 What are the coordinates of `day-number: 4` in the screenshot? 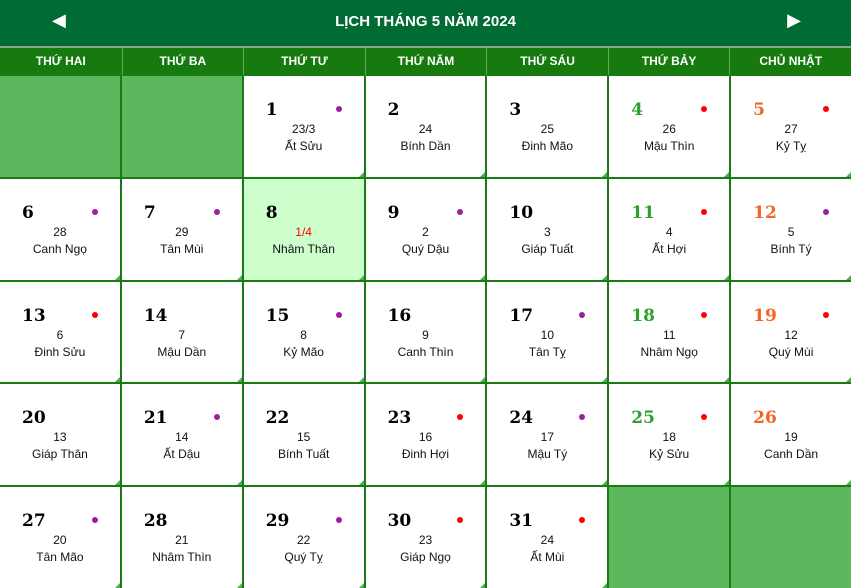 It's located at (637, 110).